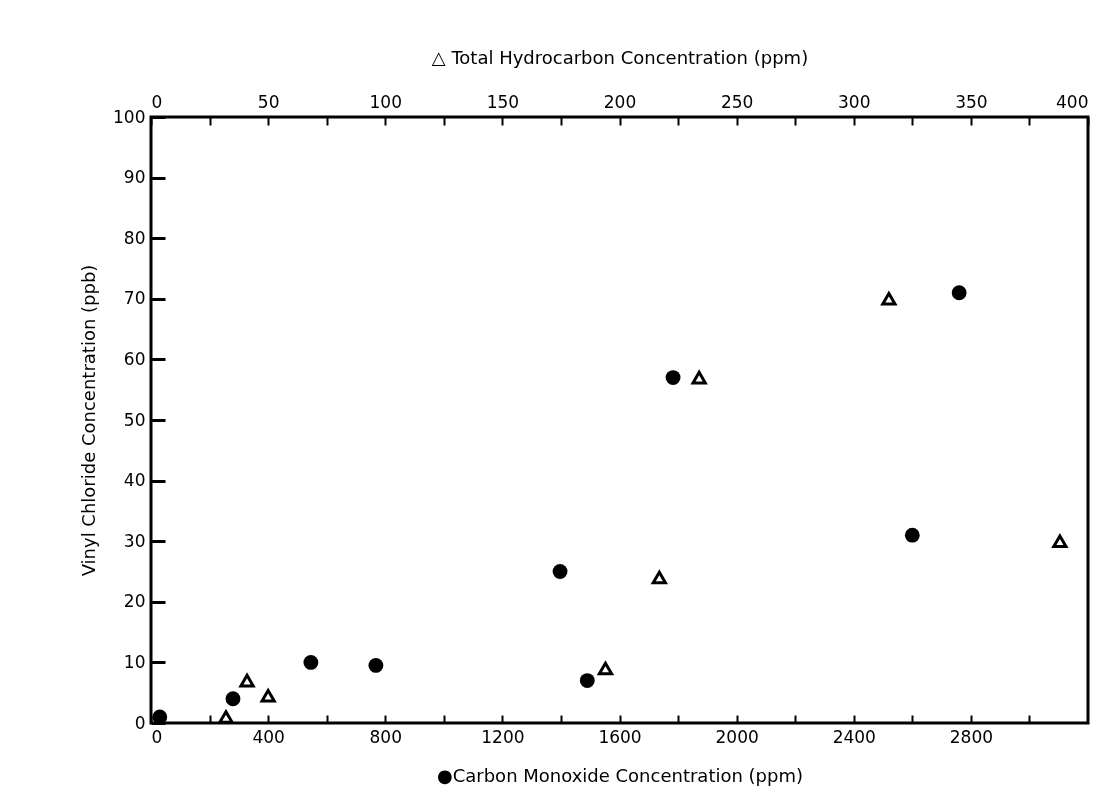 The image size is (1102, 807). I want to click on x-tick-label: 2400, so click(854, 736).